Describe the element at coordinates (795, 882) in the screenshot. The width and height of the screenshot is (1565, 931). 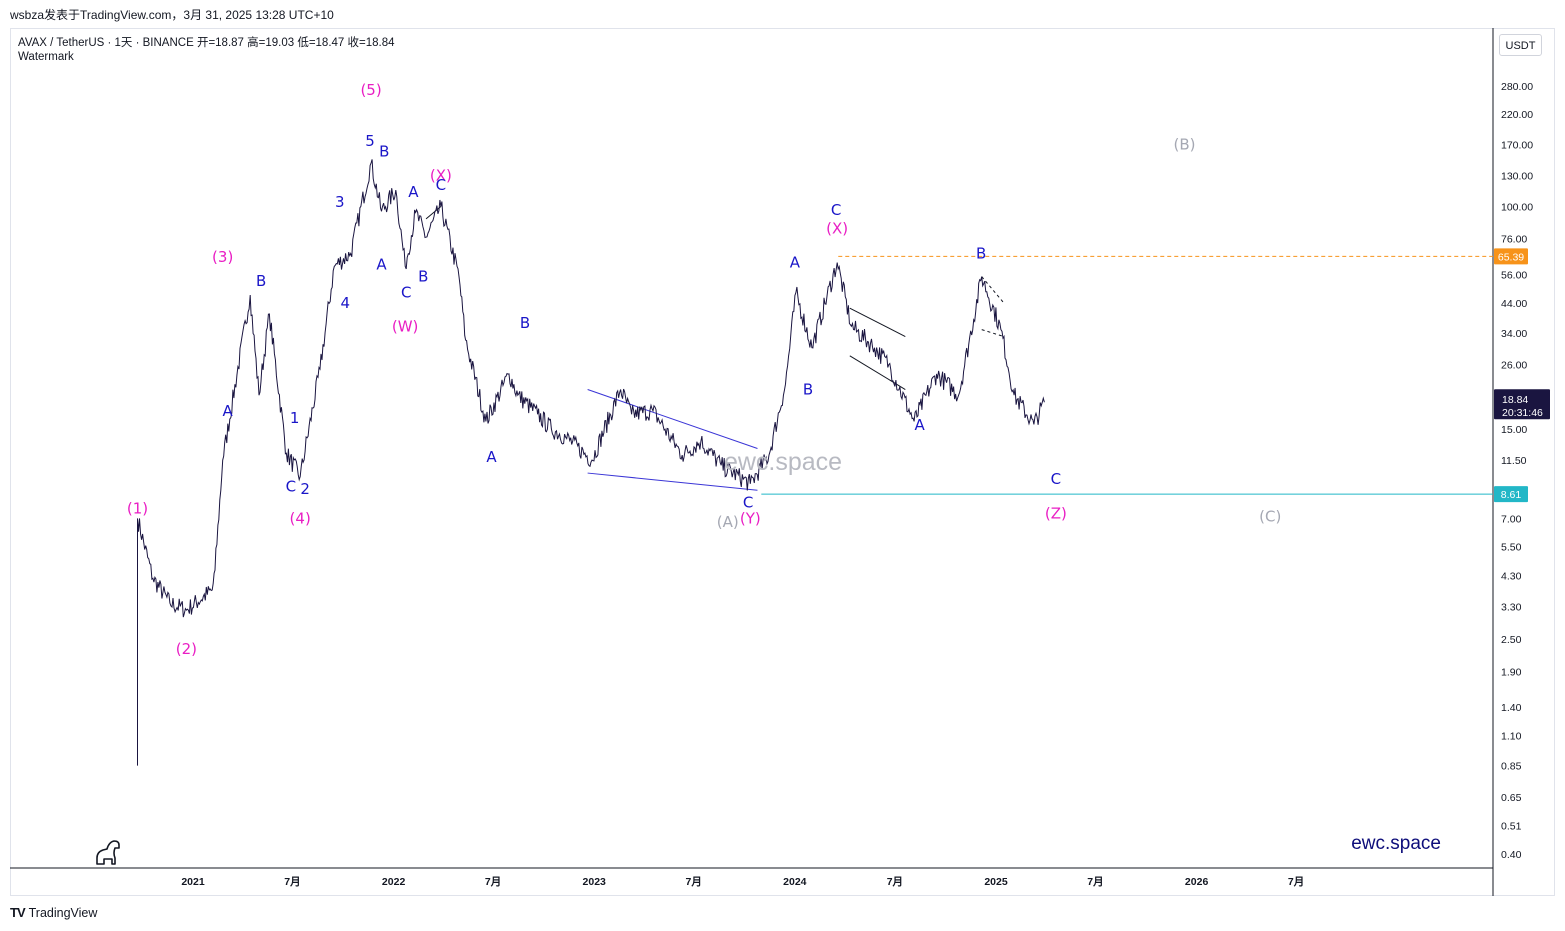
I see `time-tick-label: 2024` at that location.